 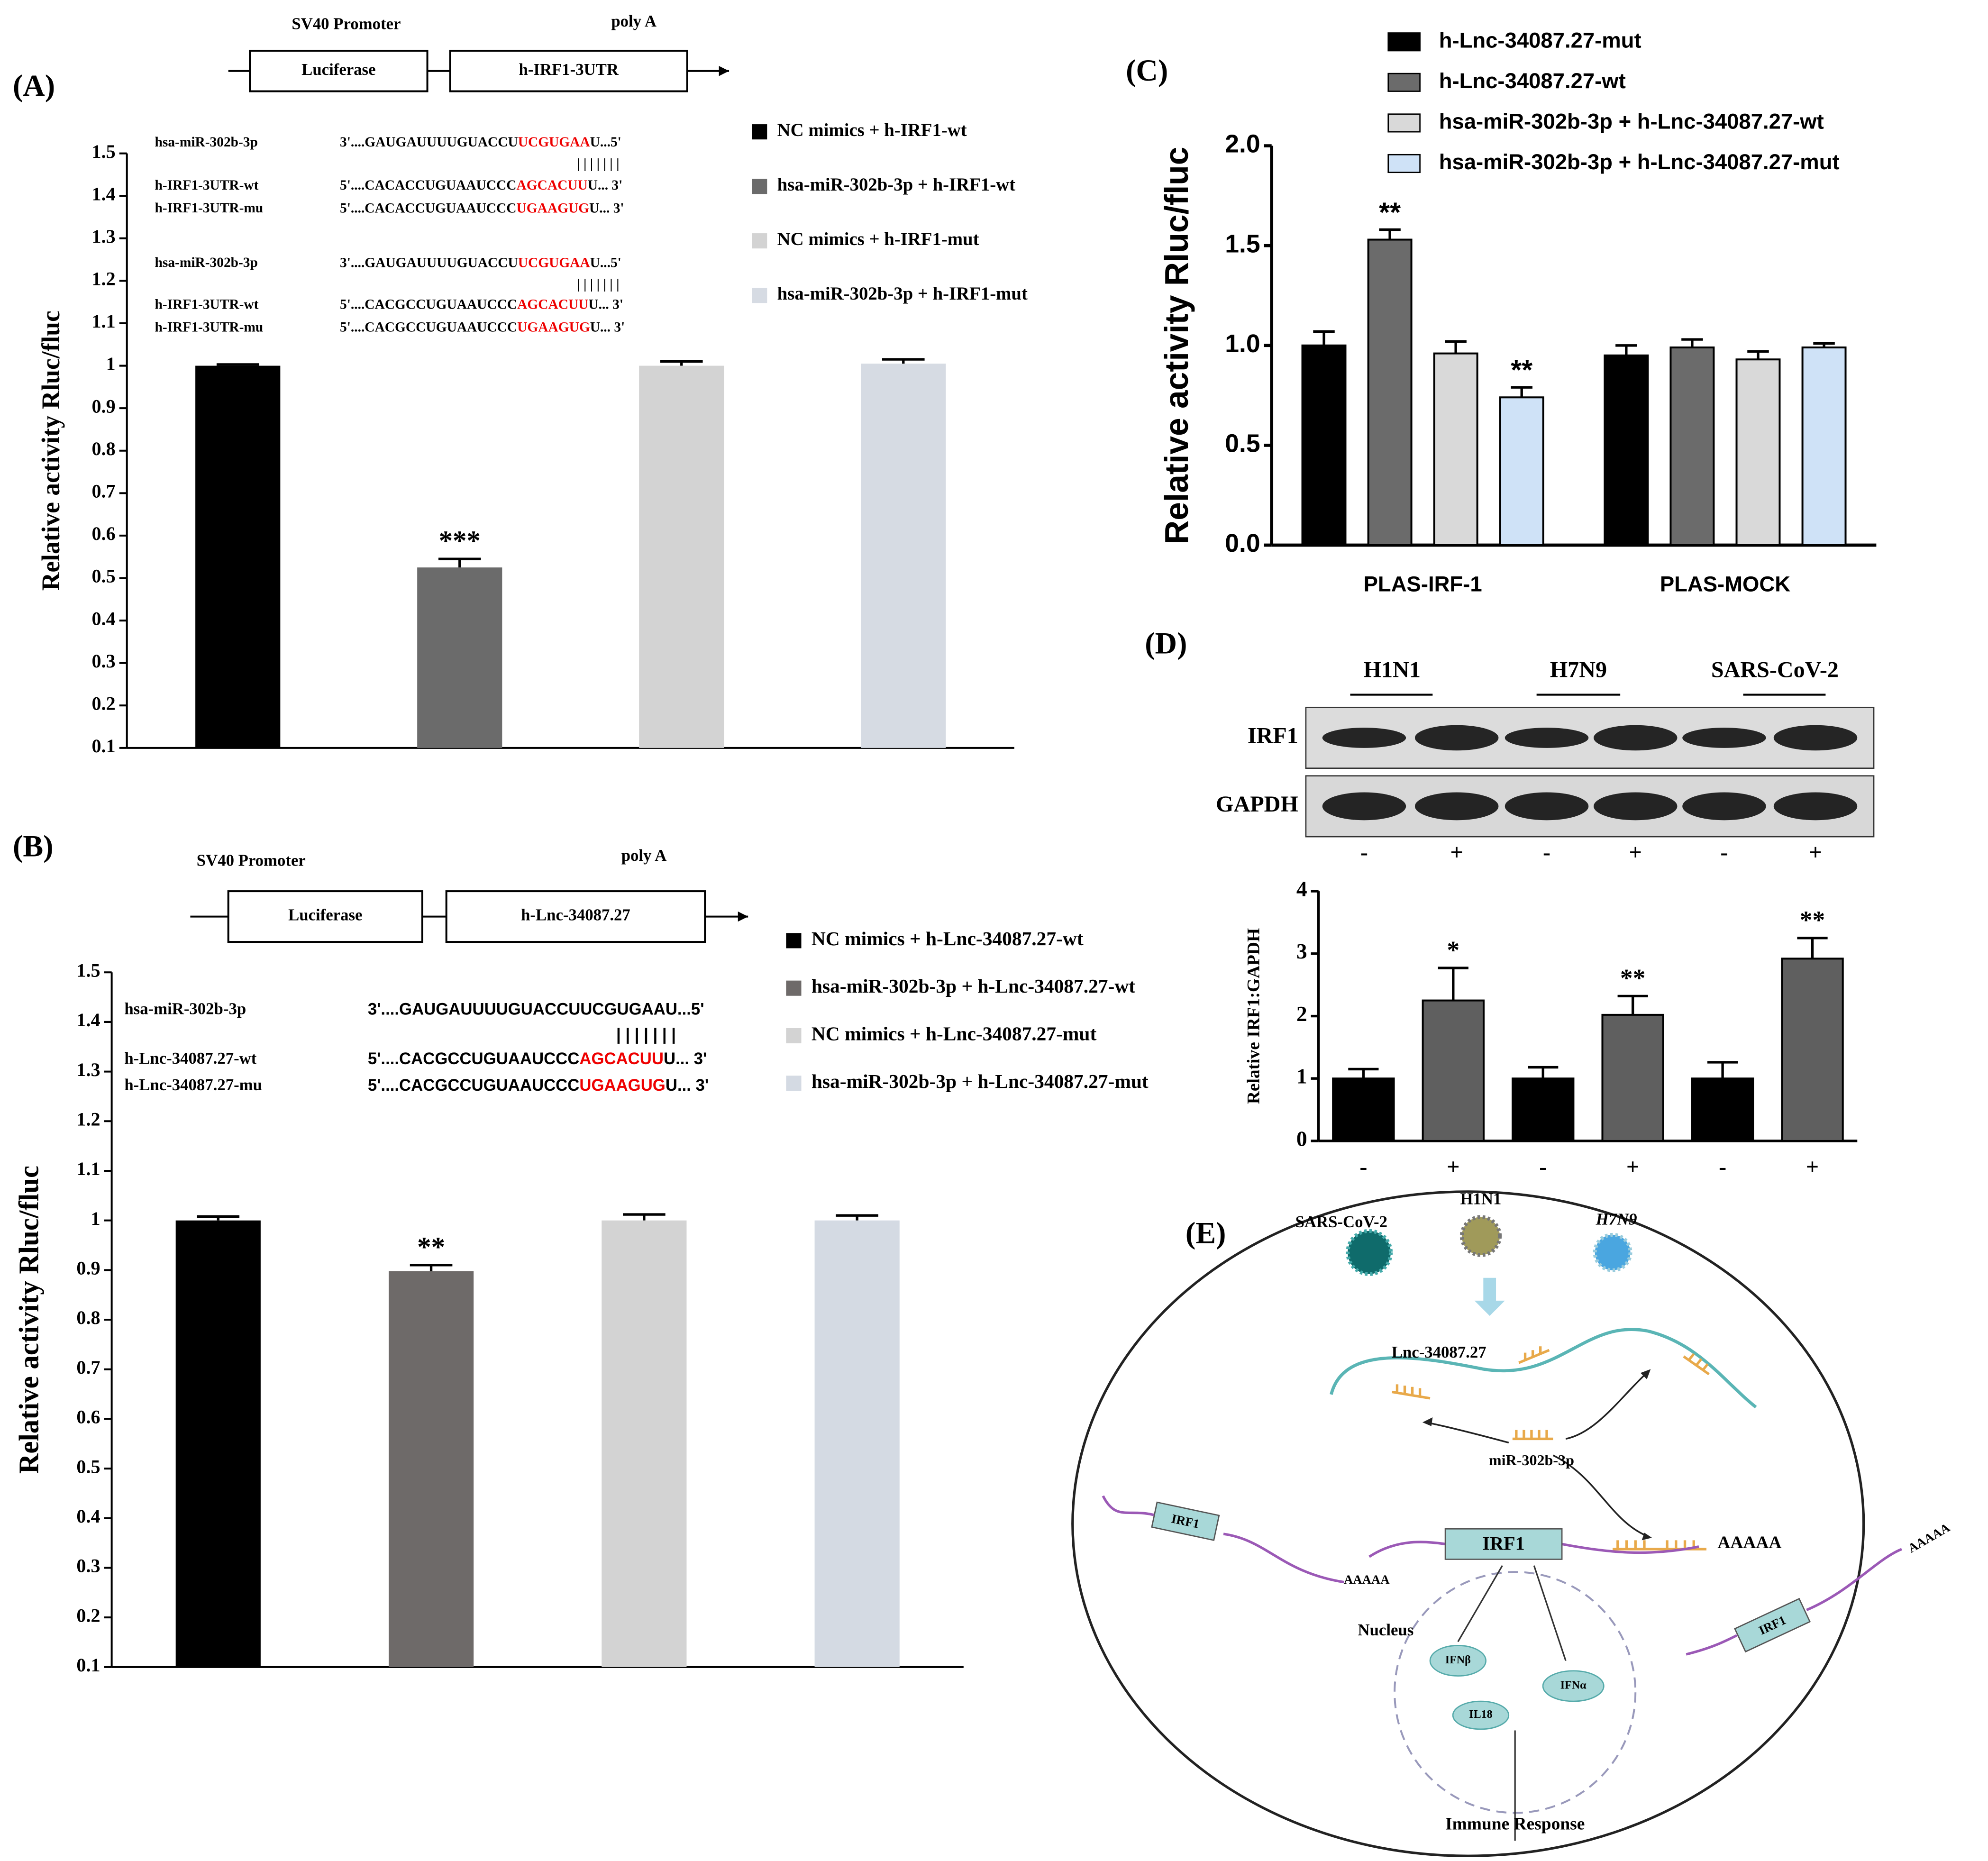 I want to click on legend-label: hsa-miR-302b-3p + h-Lnc-34087.27-mut, so click(x=1639, y=162).